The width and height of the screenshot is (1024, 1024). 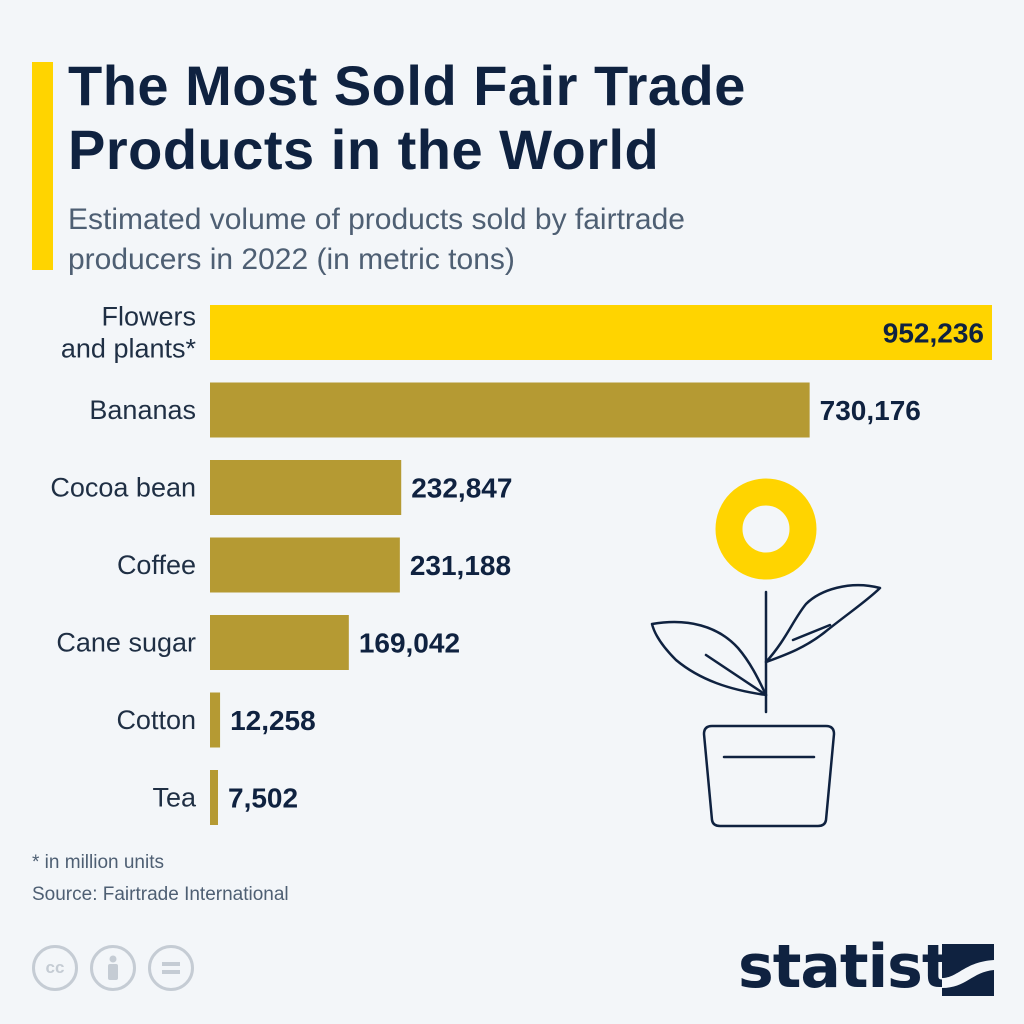 I want to click on right-leaf-icon, so click(x=823, y=623).